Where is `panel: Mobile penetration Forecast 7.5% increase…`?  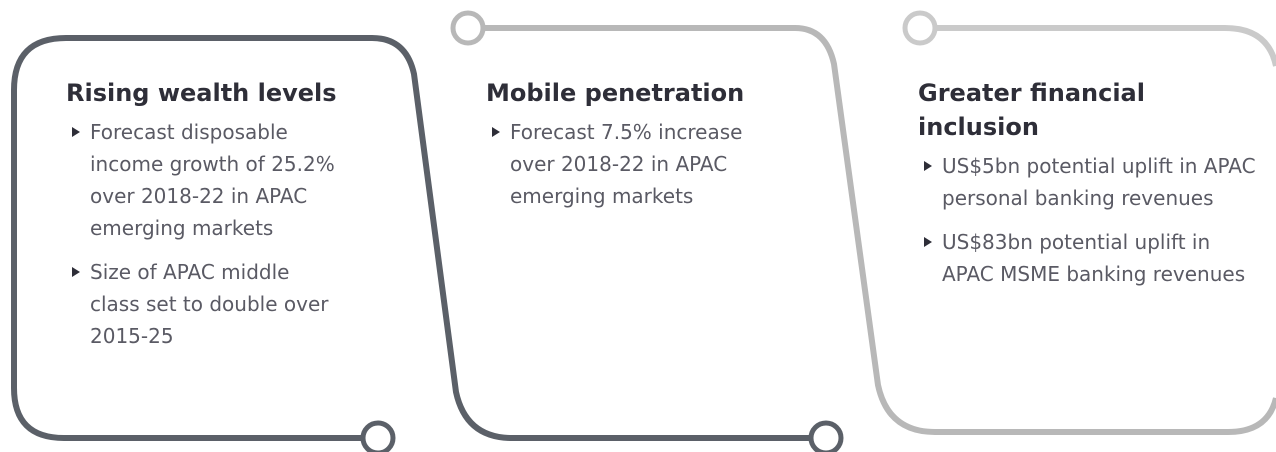 panel: Mobile penetration Forecast 7.5% increase… is located at coordinates (636, 150).